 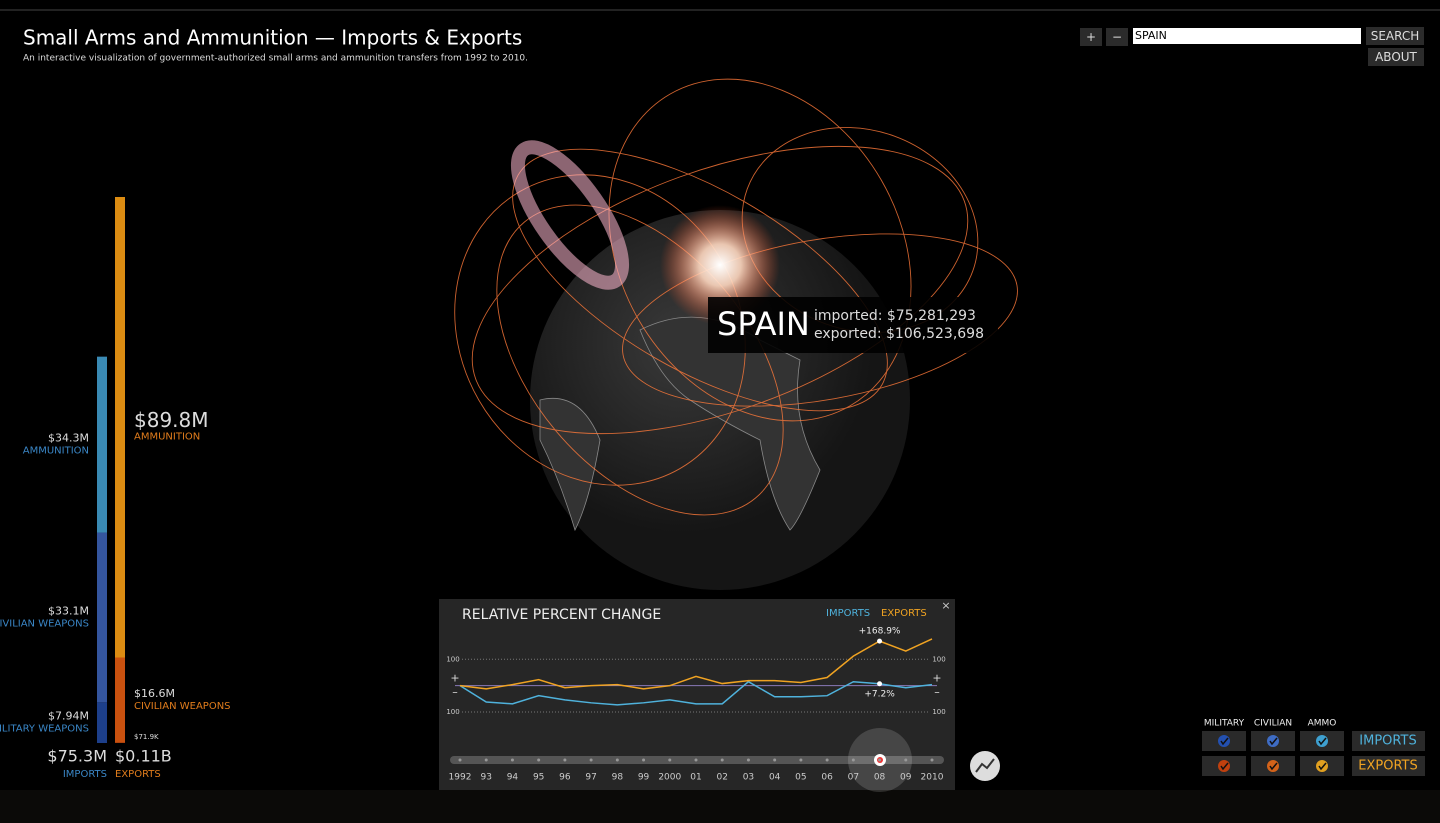 What do you see at coordinates (800, 778) in the screenshot?
I see `x-tick-label: 05` at bounding box center [800, 778].